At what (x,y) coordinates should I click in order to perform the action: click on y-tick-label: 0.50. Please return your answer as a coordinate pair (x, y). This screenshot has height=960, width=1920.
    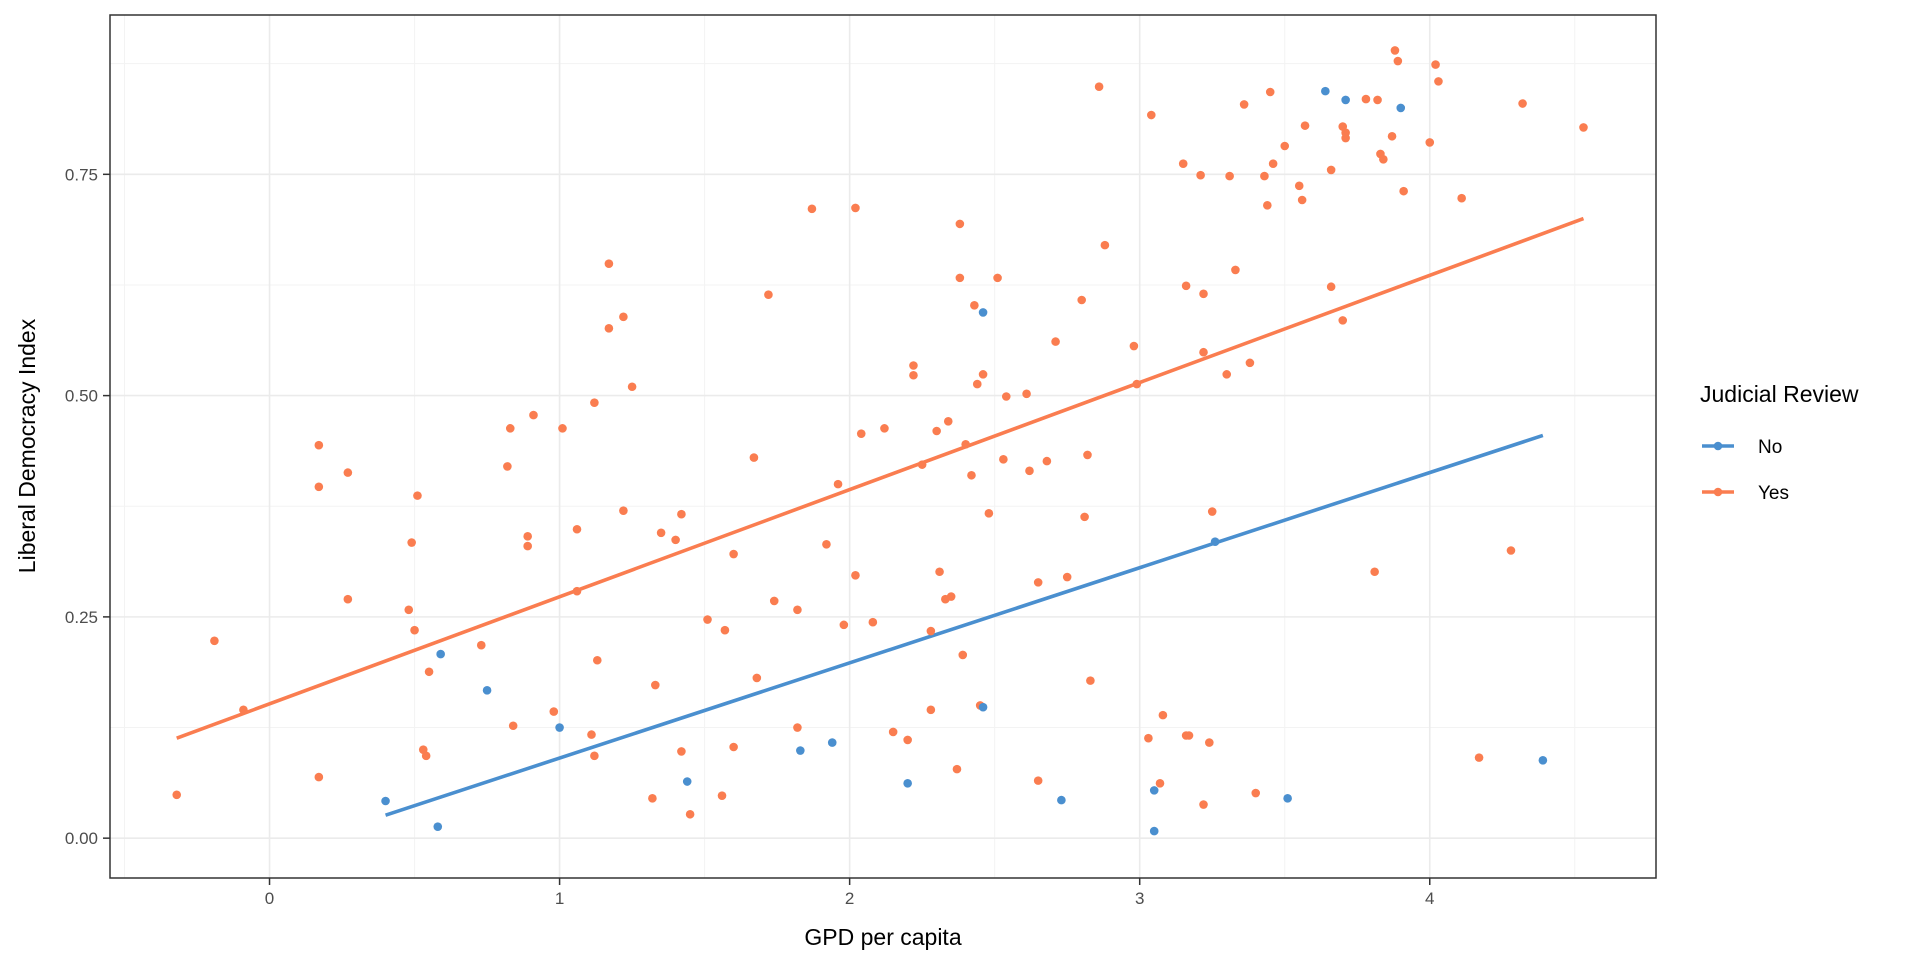
    Looking at the image, I should click on (81, 396).